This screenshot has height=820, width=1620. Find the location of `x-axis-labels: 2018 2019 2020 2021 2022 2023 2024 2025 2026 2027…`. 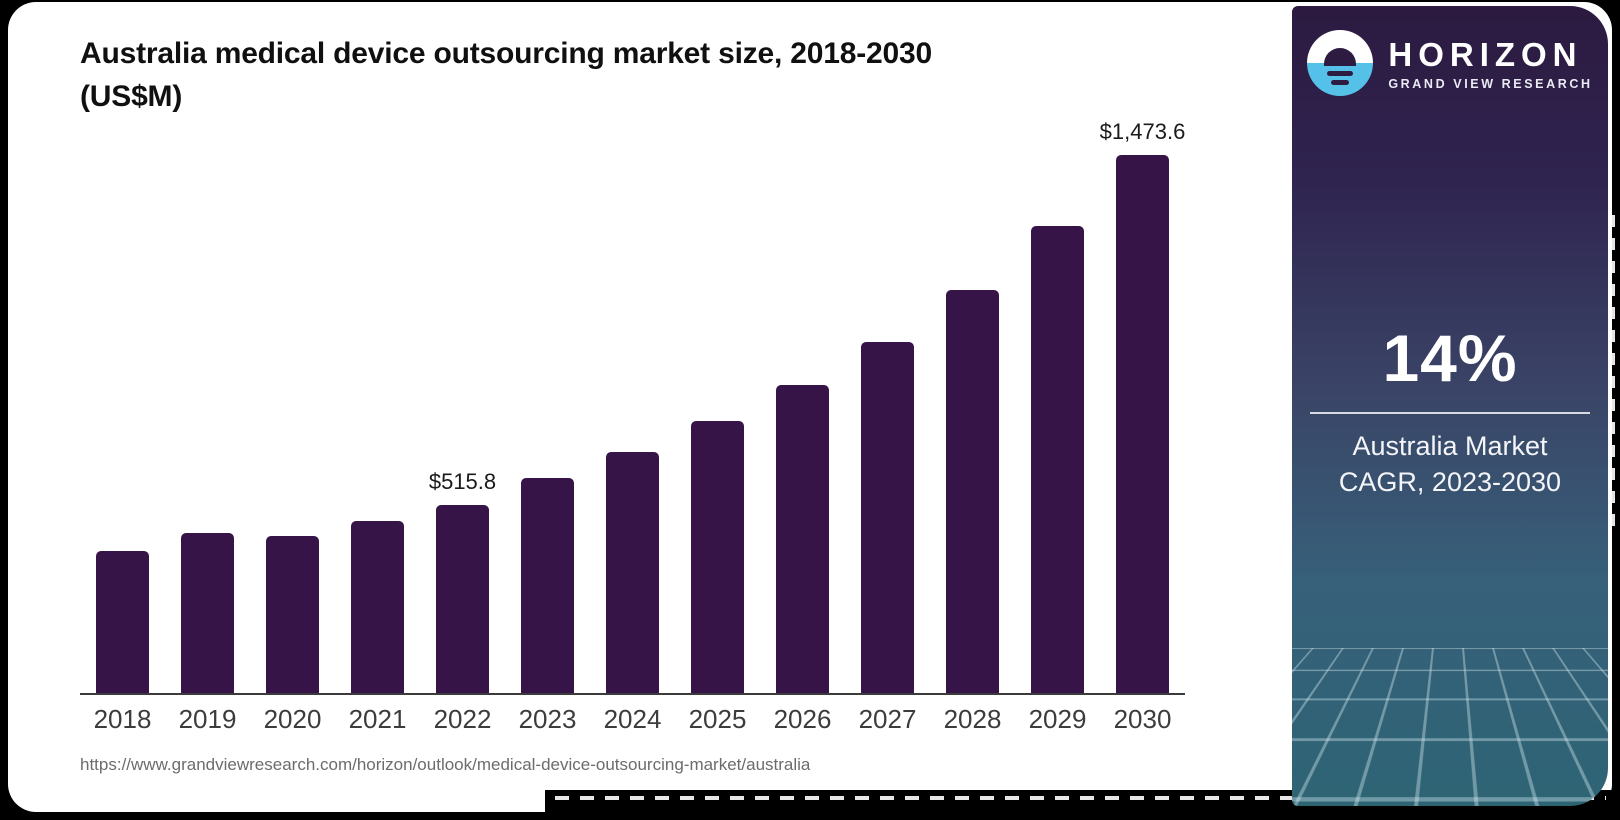

x-axis-labels: 2018 2019 2020 2021 2022 2023 2024 2025 2026 2027… is located at coordinates (632, 719).